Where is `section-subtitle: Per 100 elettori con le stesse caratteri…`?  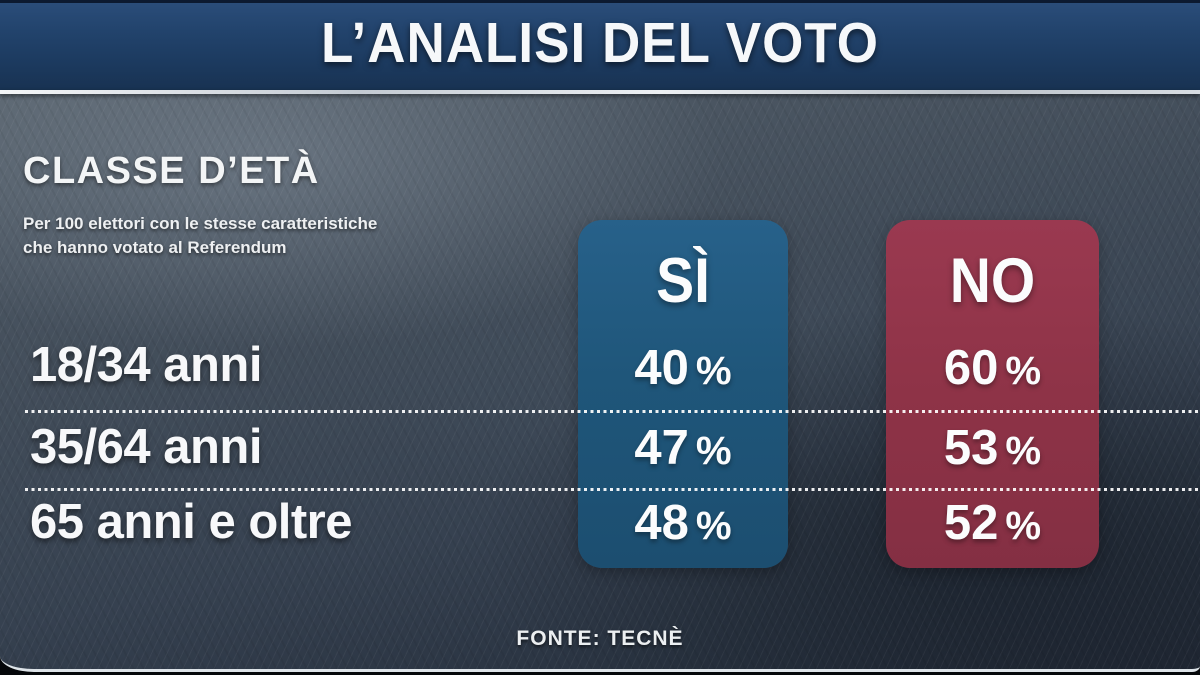 section-subtitle: Per 100 elettori con le stesse caratteri… is located at coordinates (200, 236).